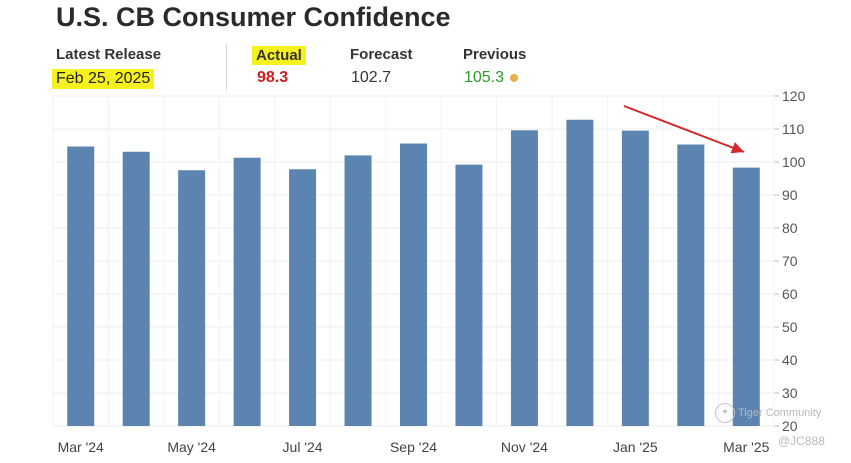 The image size is (851, 463). Describe the element at coordinates (635, 447) in the screenshot. I see `x-tick-label: Jan '25` at that location.